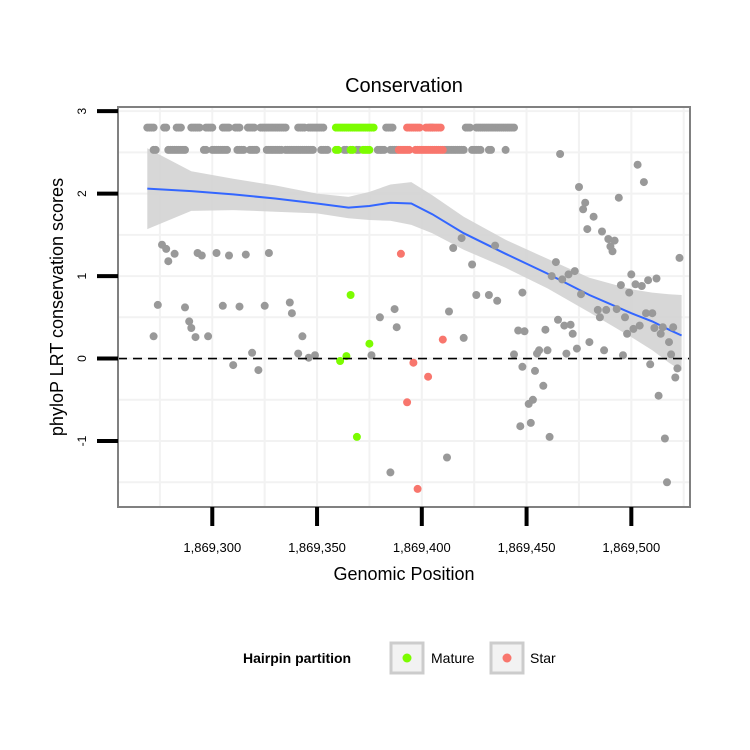 This screenshot has width=750, height=750. I want to click on y-tick-label: 2, so click(82, 193).